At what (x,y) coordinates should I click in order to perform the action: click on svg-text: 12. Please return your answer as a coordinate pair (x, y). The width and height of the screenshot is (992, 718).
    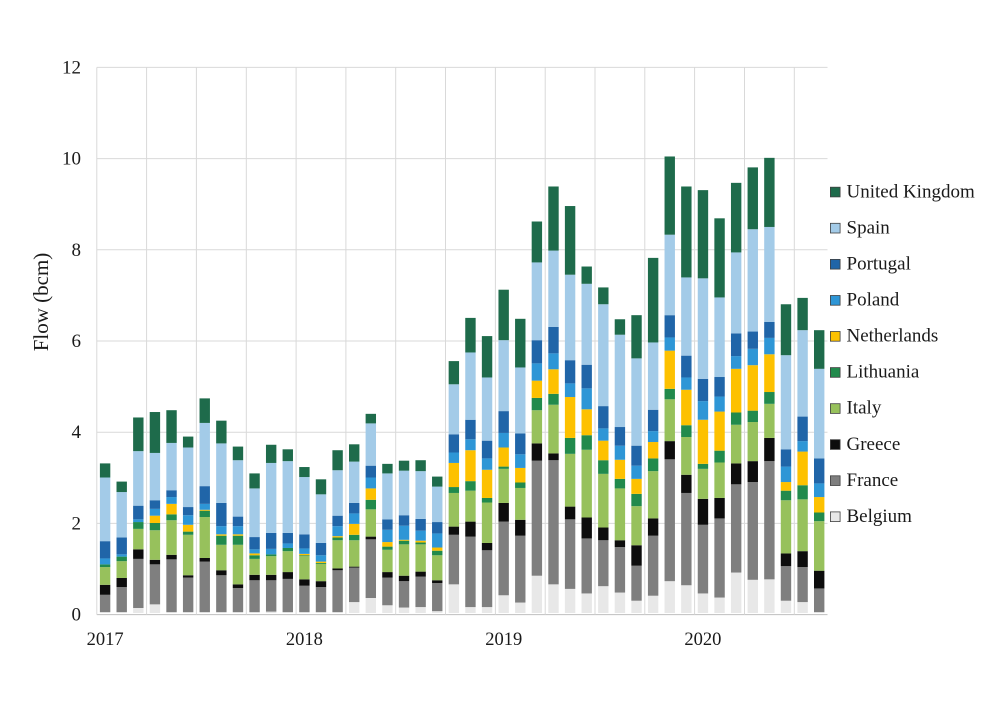
    Looking at the image, I should click on (71, 67).